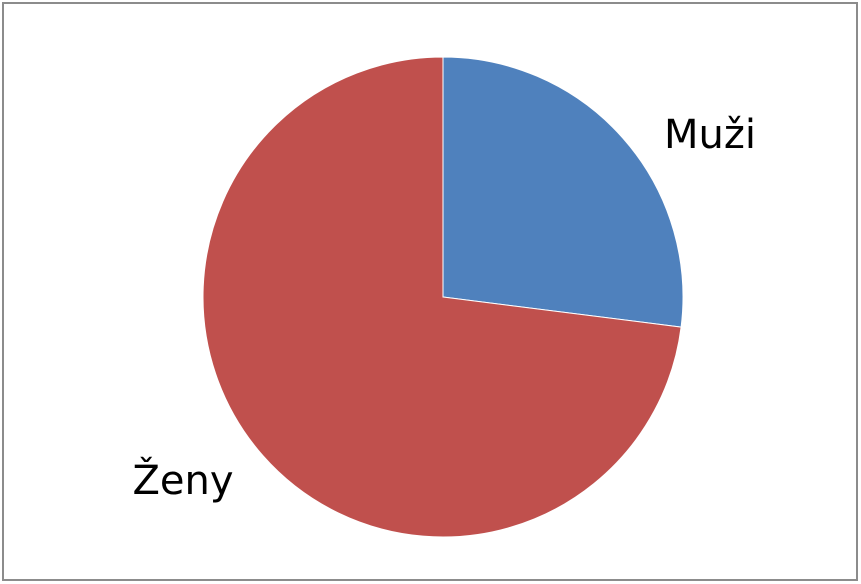 Image resolution: width=861 pixels, height=584 pixels. I want to click on slice-label: Muži, so click(710, 135).